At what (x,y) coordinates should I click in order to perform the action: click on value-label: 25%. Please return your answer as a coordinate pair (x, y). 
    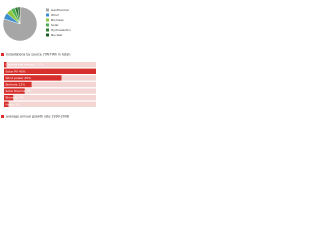
    Looking at the image, I should click on (27, 78).